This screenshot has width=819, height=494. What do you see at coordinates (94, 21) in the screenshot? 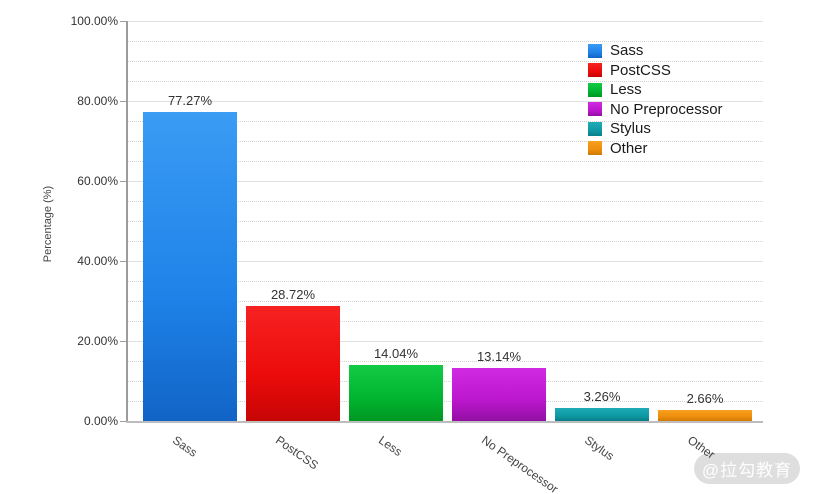
I see `y-tick-label: 100.00%` at bounding box center [94, 21].